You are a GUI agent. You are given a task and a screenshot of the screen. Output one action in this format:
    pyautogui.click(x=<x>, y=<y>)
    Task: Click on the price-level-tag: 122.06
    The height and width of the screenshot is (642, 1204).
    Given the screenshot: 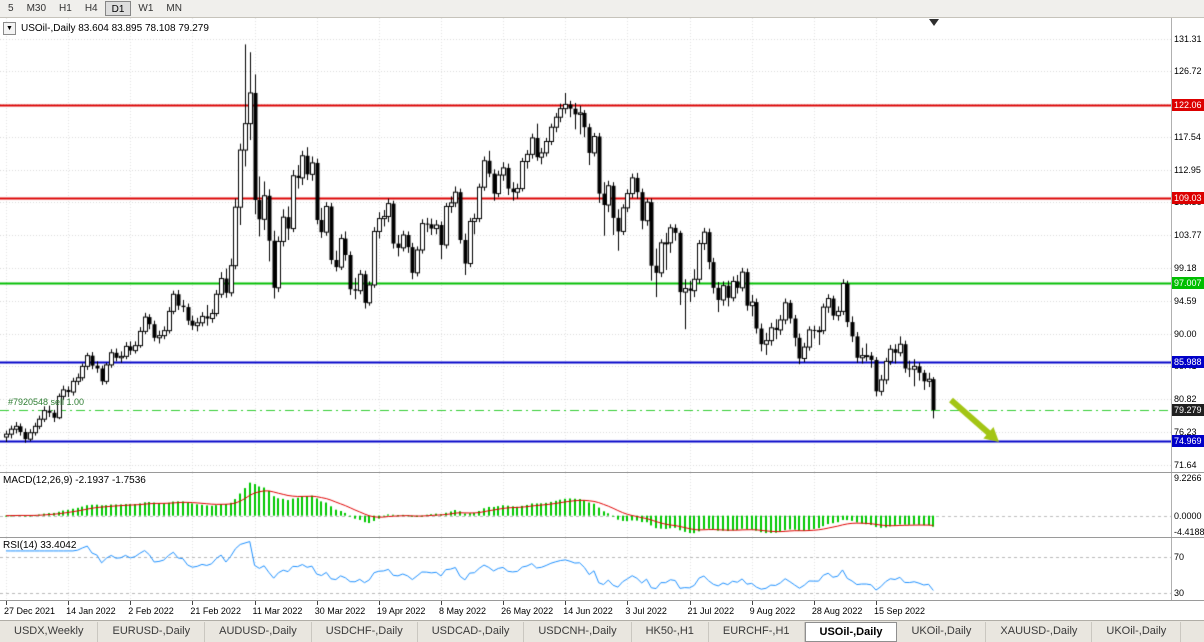 What is the action you would take?
    pyautogui.click(x=1188, y=104)
    